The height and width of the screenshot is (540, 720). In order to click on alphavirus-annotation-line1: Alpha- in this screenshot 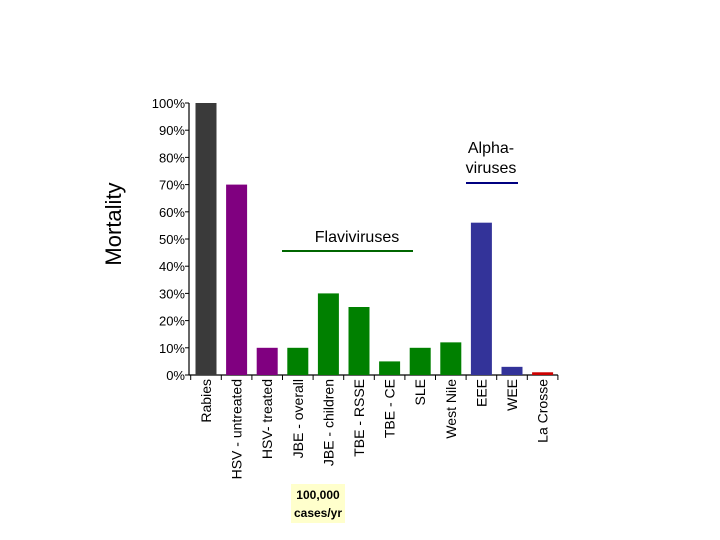, I will do `click(491, 148)`.